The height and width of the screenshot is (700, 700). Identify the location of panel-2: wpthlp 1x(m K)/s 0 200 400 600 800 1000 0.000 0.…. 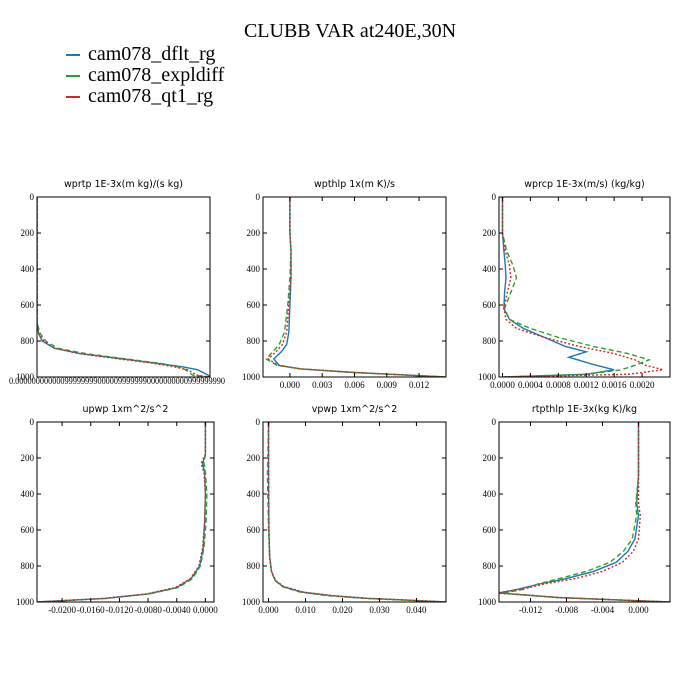
(344, 284).